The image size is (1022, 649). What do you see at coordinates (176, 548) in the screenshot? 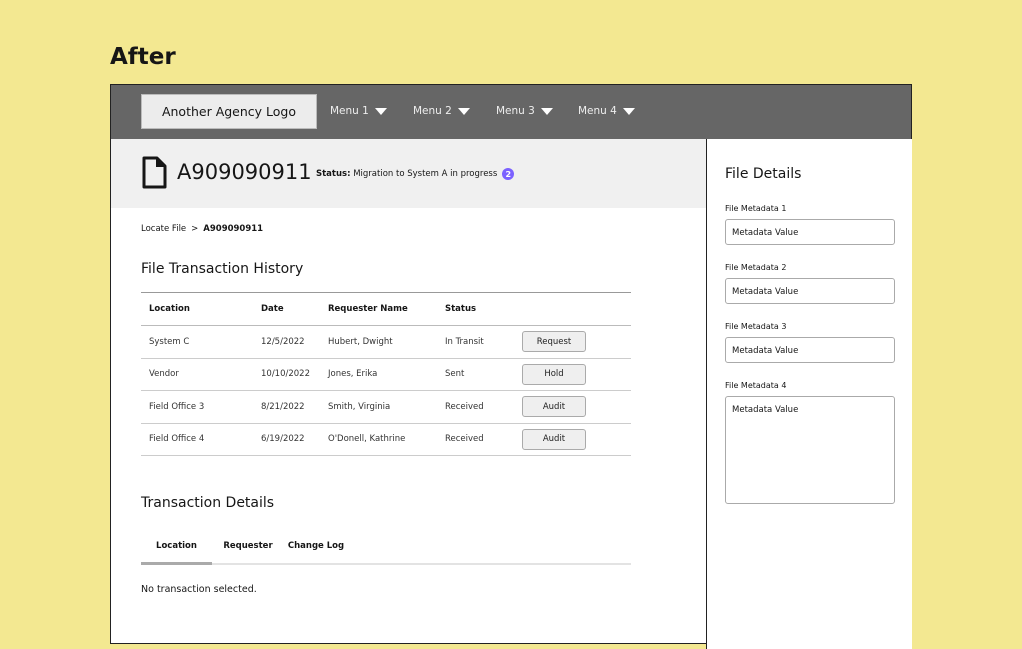
I see `tab-location: Location` at bounding box center [176, 548].